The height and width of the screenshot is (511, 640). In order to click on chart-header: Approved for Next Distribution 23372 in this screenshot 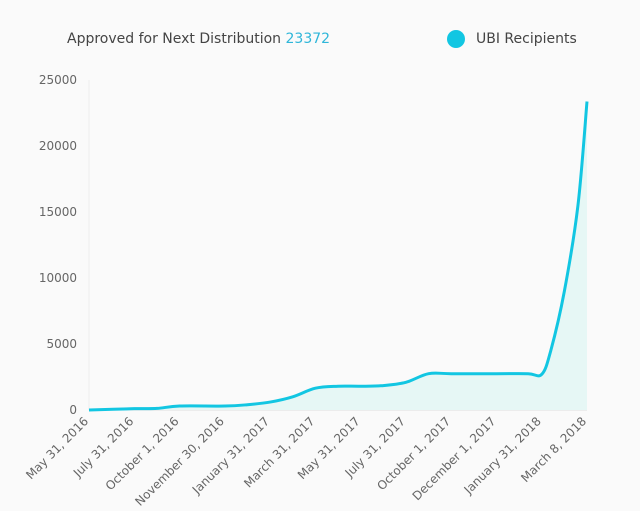, I will do `click(198, 39)`.